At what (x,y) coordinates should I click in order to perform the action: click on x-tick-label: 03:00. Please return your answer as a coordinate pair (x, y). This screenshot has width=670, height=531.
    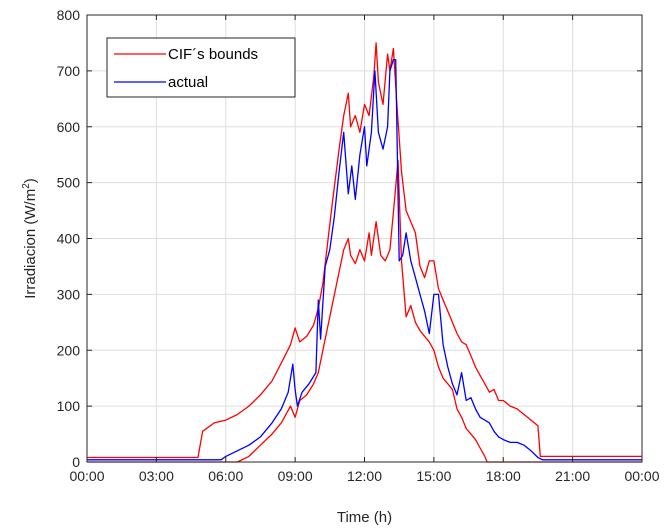
    Looking at the image, I should click on (156, 476).